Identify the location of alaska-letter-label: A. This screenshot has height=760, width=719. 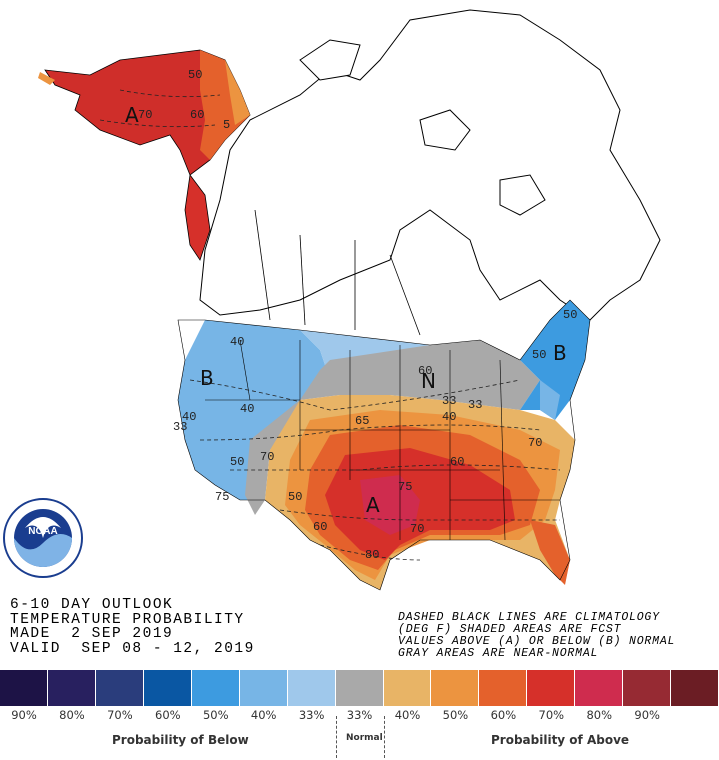
(132, 115).